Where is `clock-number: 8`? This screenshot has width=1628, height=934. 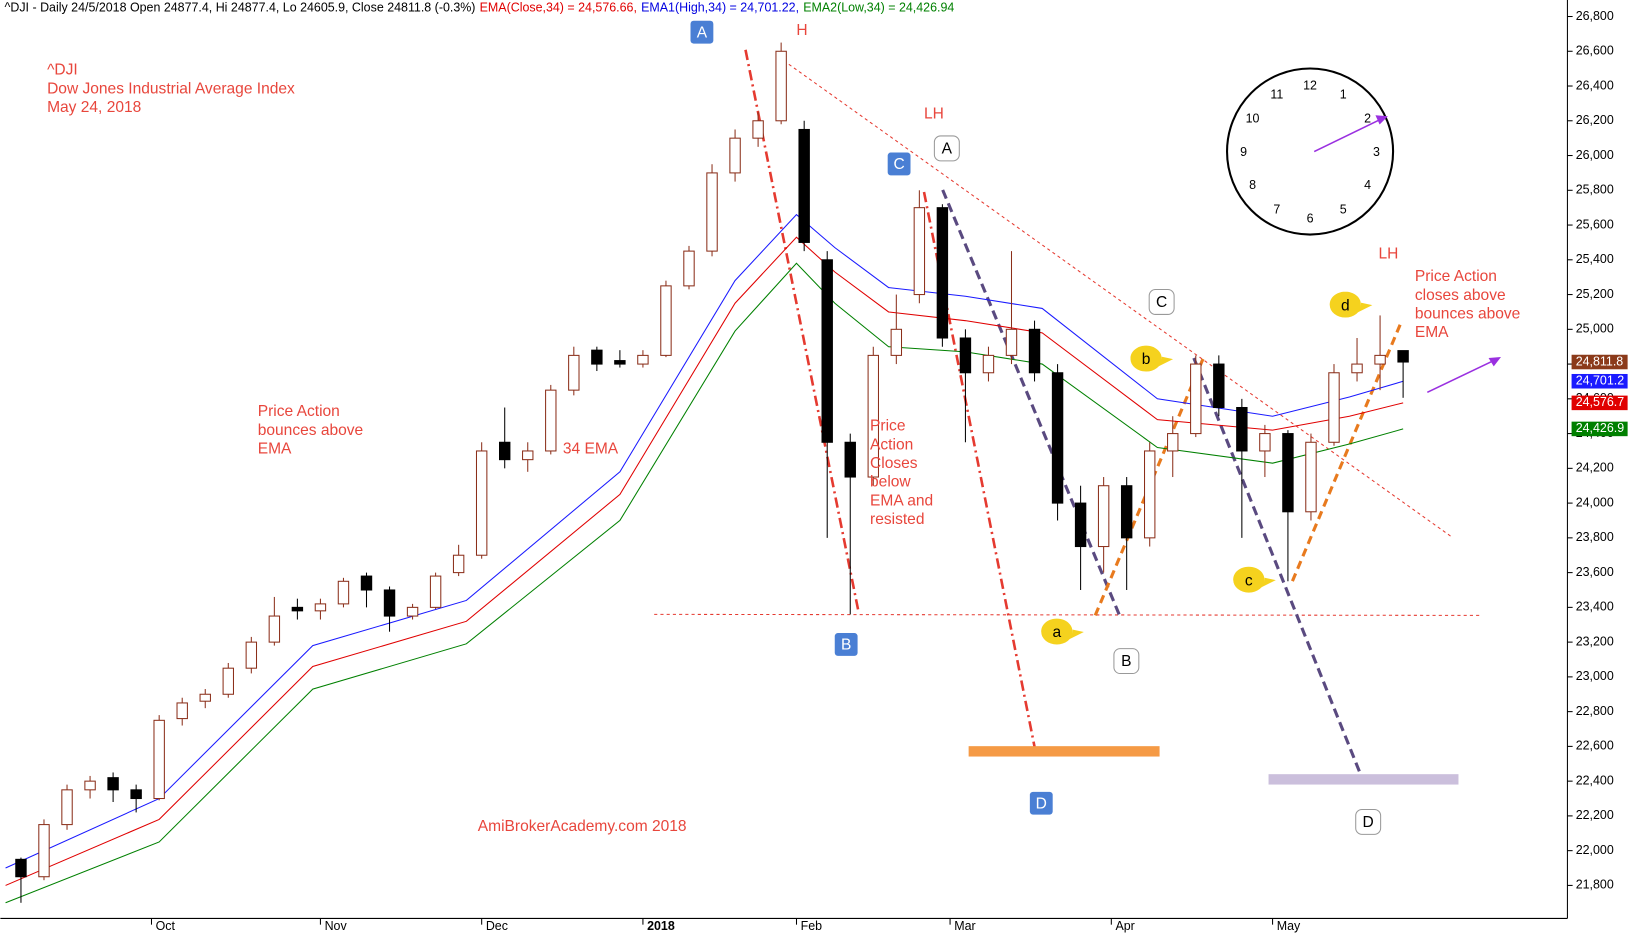
clock-number: 8 is located at coordinates (1252, 185).